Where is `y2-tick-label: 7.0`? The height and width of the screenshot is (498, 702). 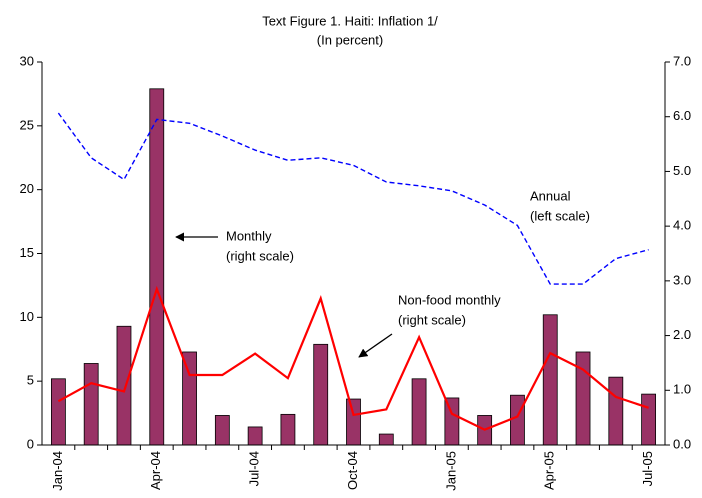
y2-tick-label: 7.0 is located at coordinates (682, 60).